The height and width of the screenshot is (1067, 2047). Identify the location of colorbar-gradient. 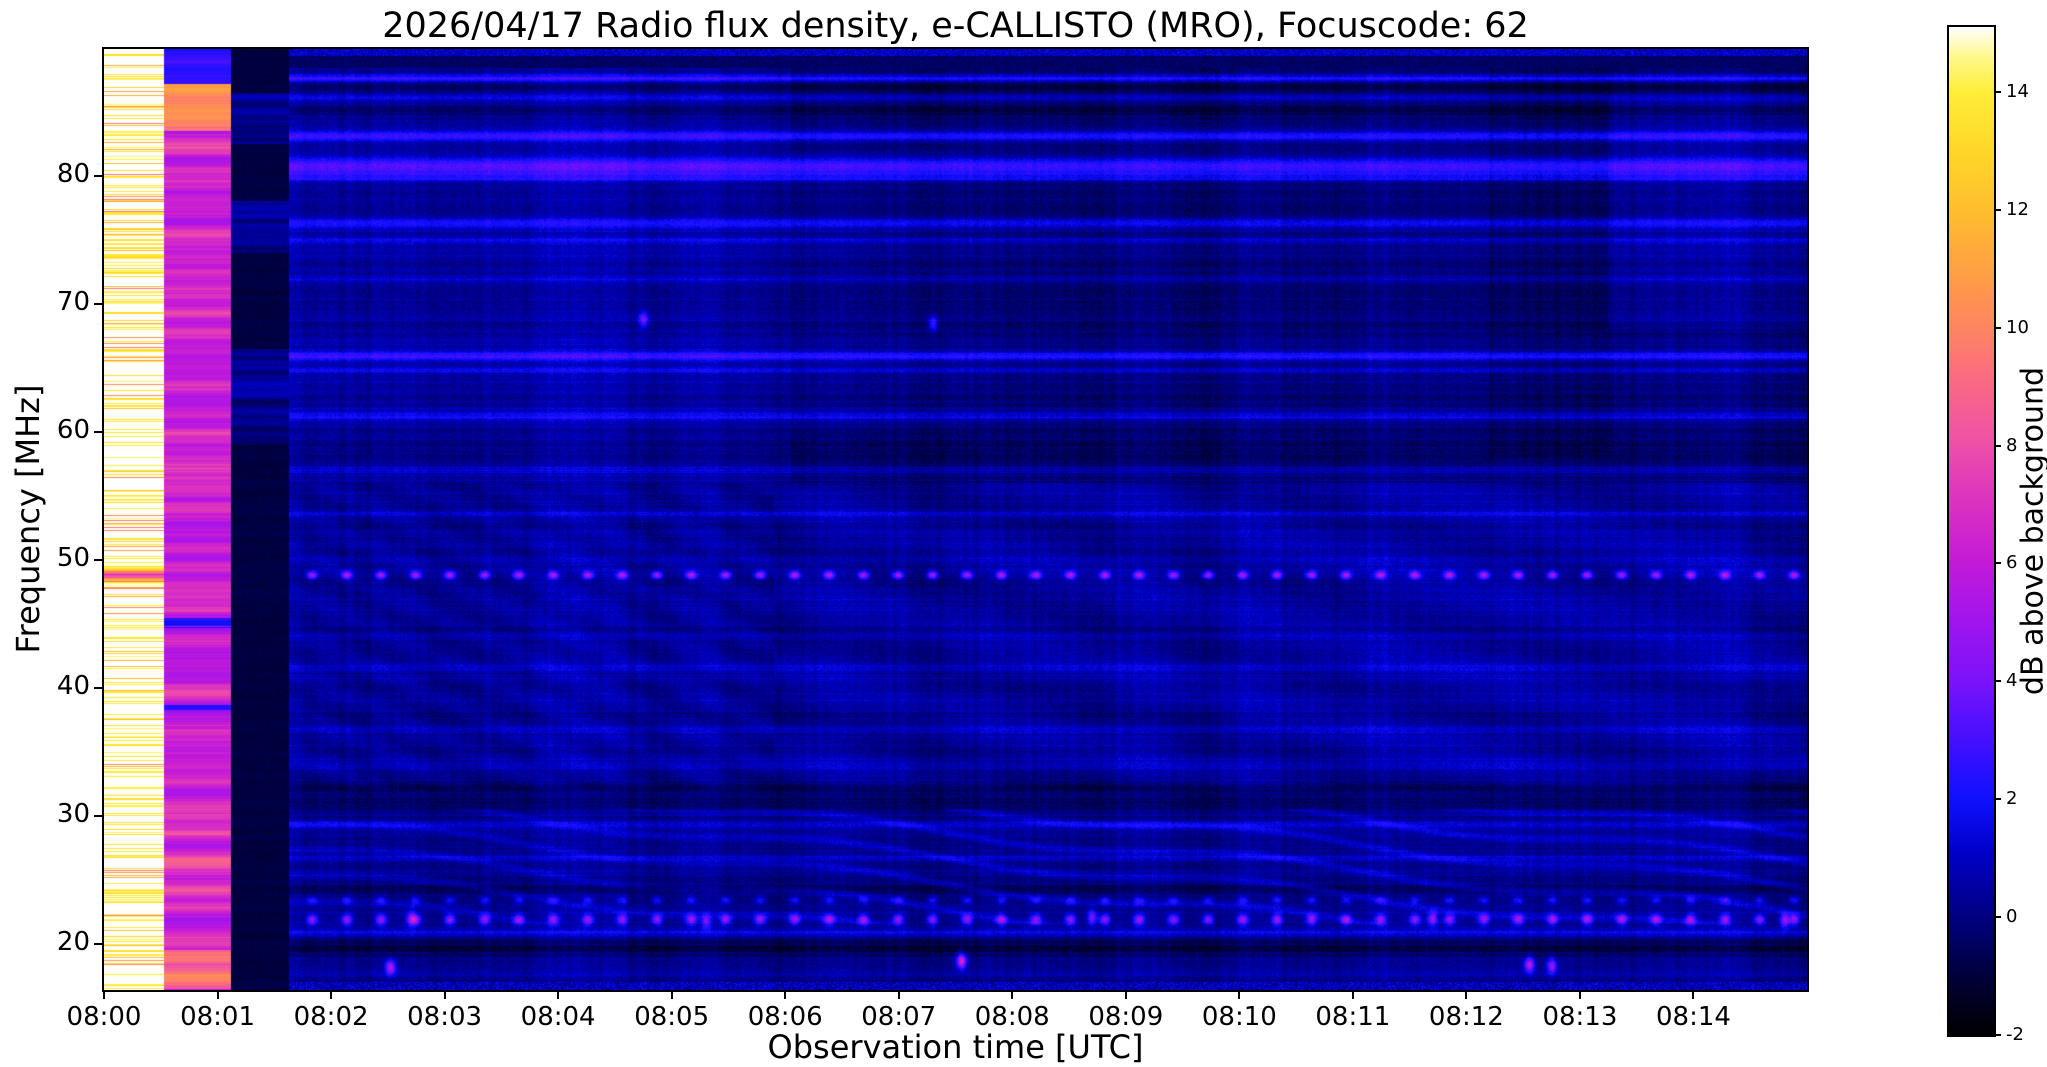
(1971, 531).